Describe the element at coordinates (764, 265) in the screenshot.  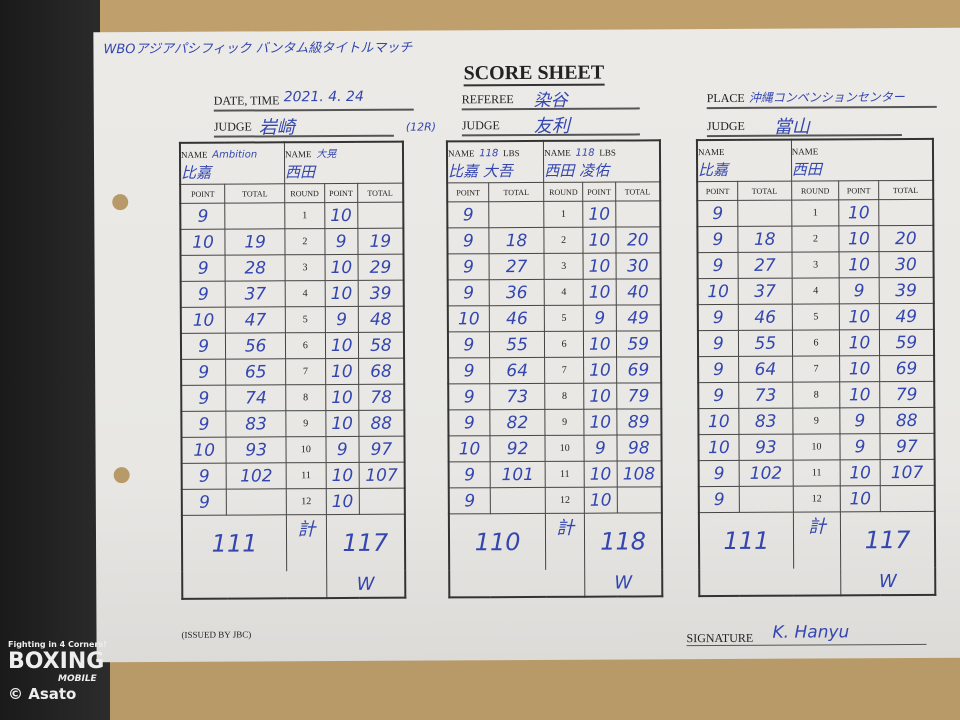
I see `red-total: 27` at that location.